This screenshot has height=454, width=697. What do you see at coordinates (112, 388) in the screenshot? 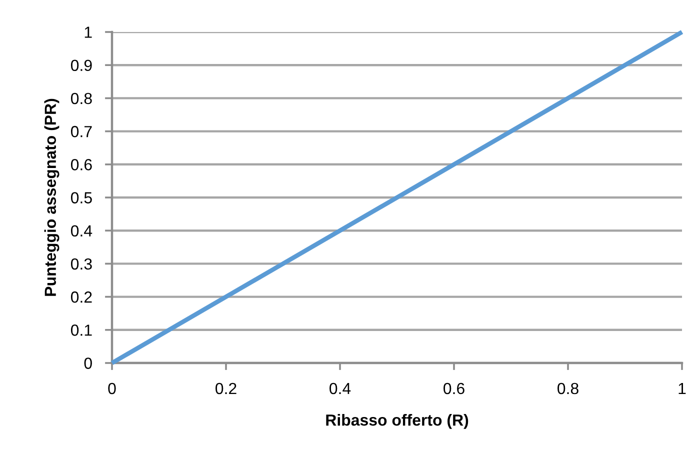
I see `x-tick-label: 0` at bounding box center [112, 388].